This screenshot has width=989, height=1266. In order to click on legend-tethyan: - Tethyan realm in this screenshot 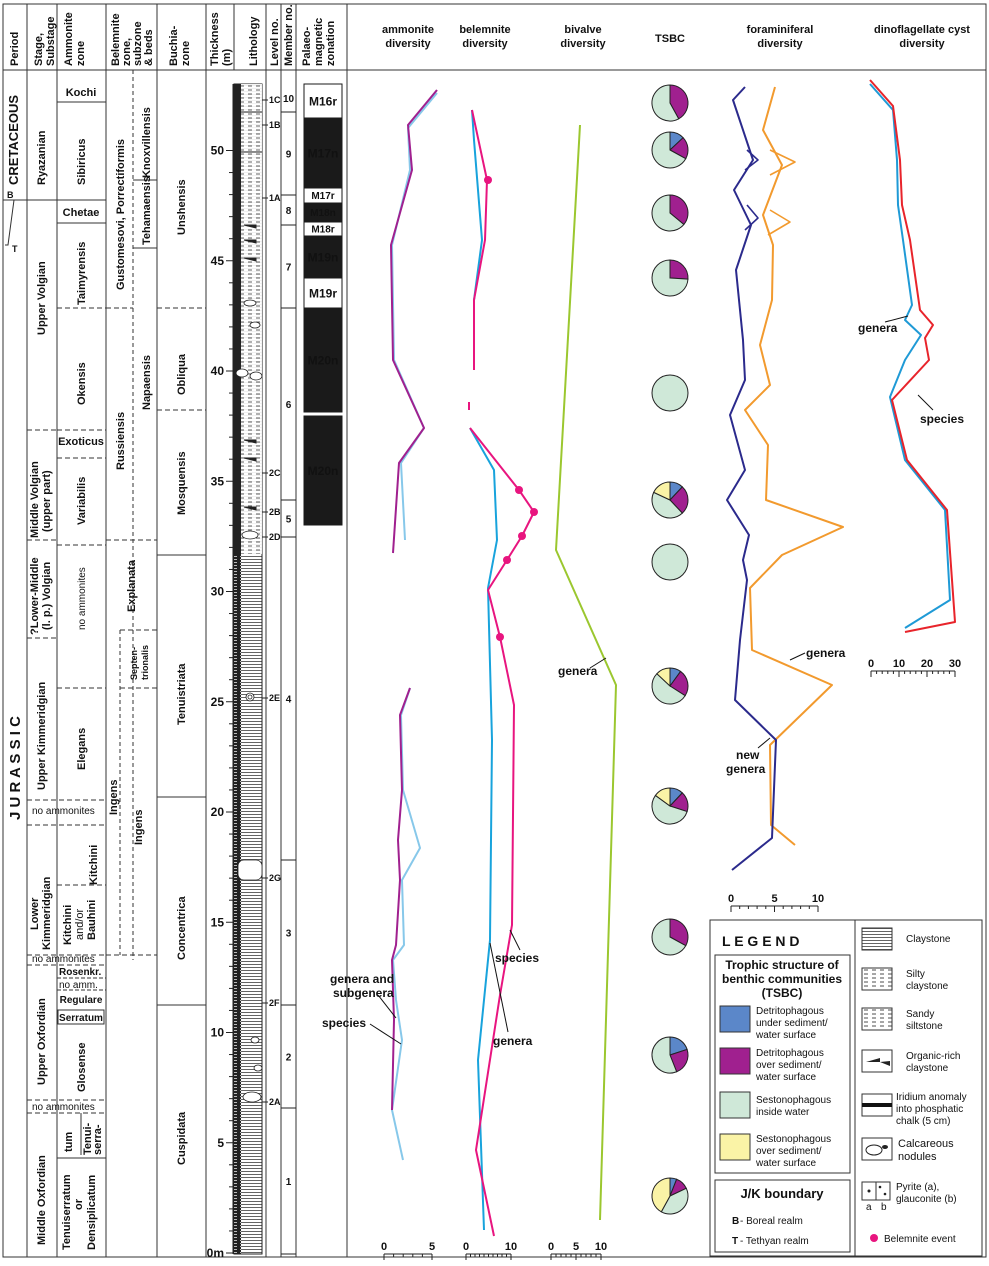, I will do `click(774, 1241)`.